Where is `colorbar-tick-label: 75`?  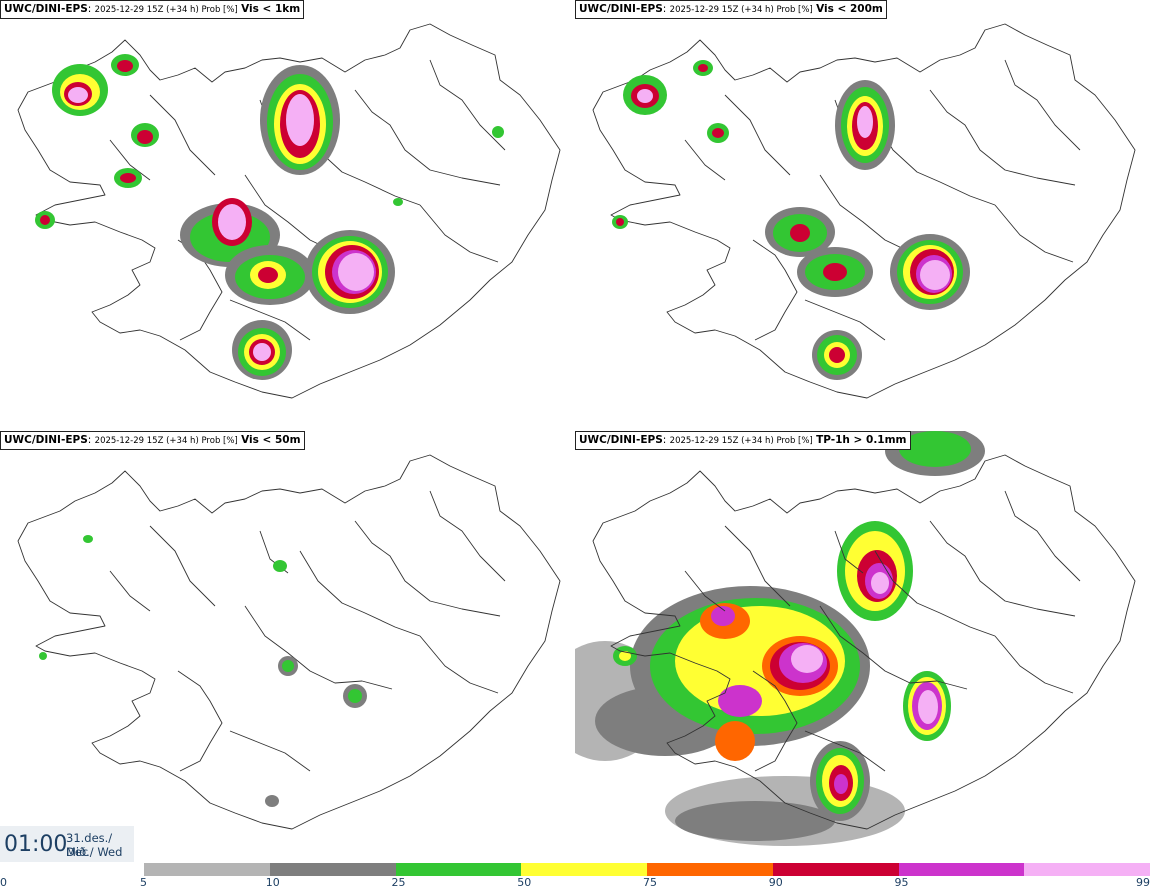 colorbar-tick-label: 75 is located at coordinates (650, 882).